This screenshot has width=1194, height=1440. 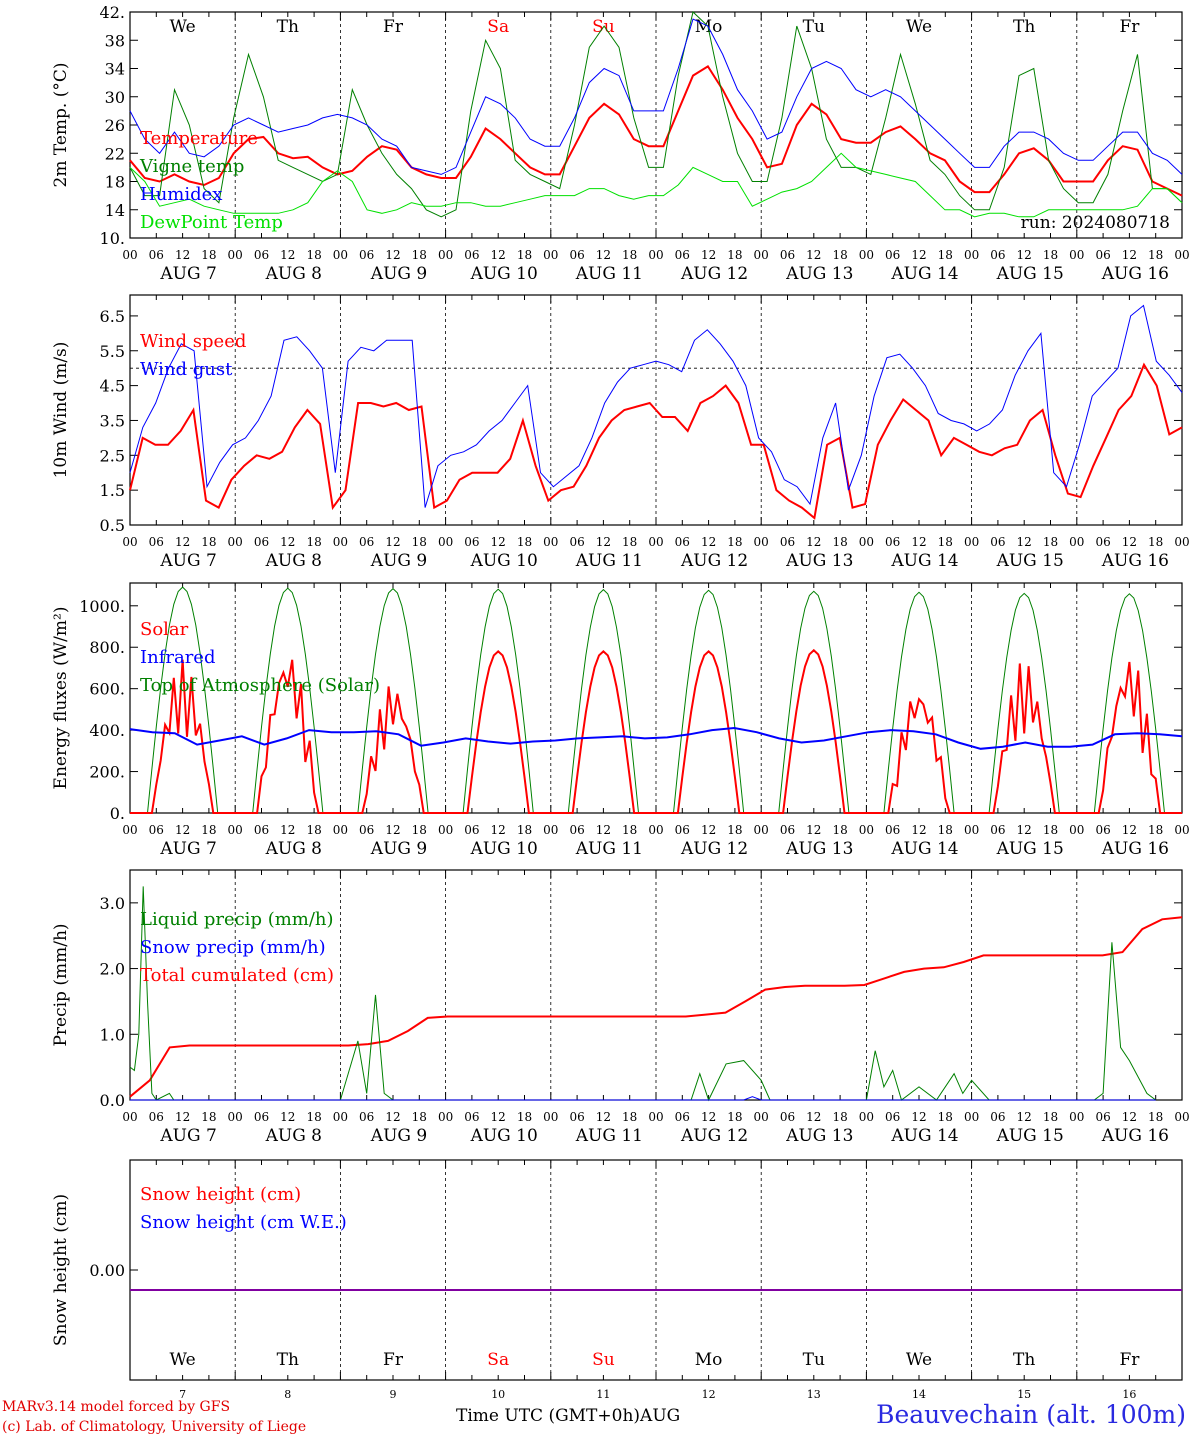 What do you see at coordinates (819, 1136) in the screenshot?
I see `date-label: AUG 13` at bounding box center [819, 1136].